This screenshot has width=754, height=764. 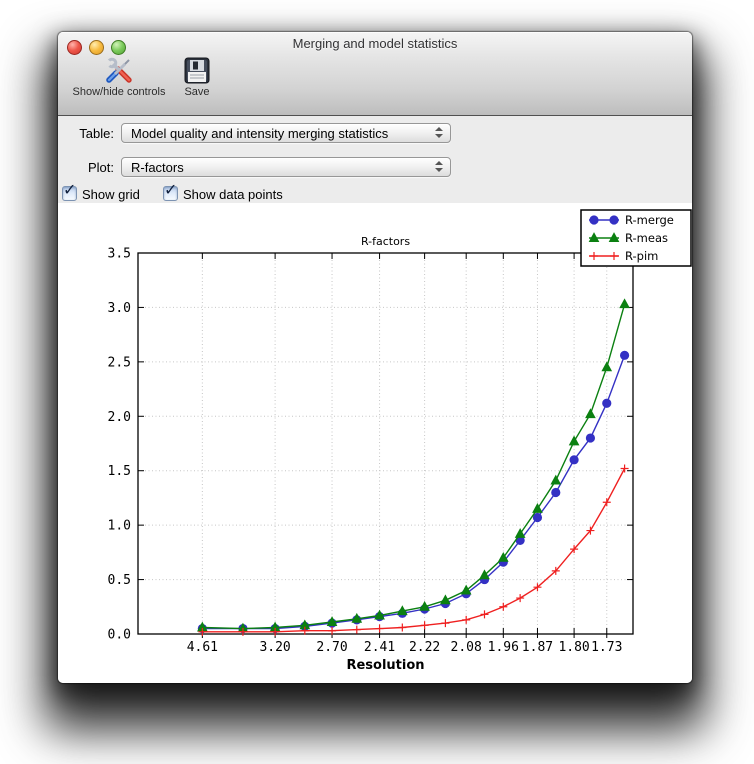 I want to click on svg-text: 3.5, so click(x=119, y=254).